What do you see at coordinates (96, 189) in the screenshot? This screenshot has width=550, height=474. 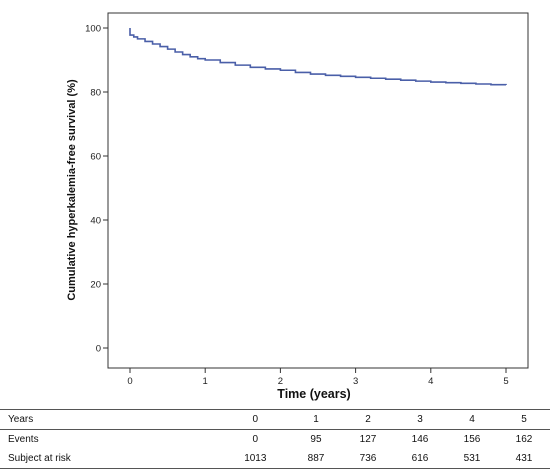 I see `y-axis: 0 20 40 60 80 100` at bounding box center [96, 189].